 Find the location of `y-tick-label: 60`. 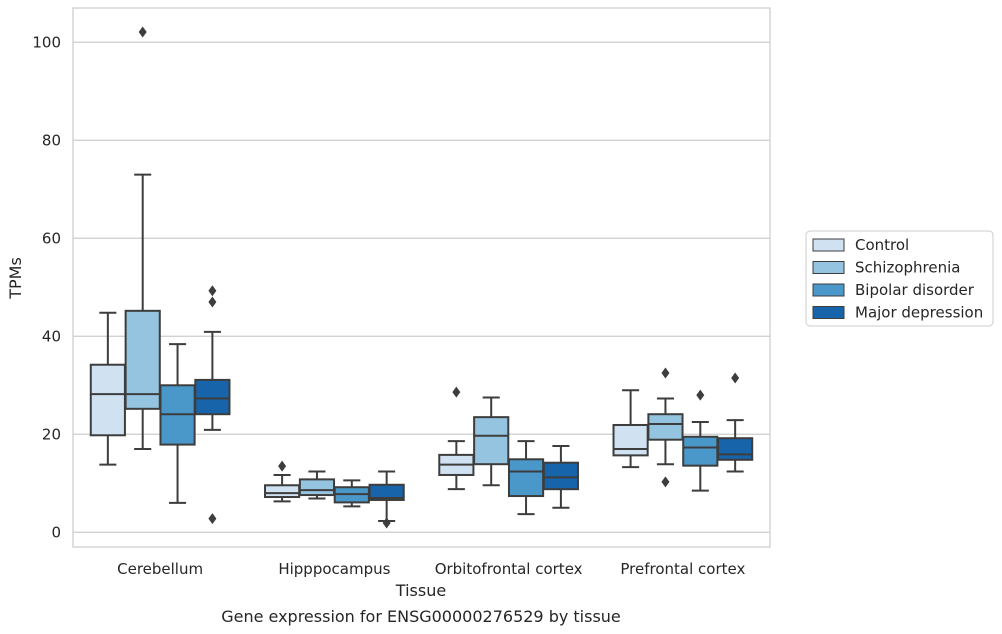

y-tick-label: 60 is located at coordinates (51, 238).